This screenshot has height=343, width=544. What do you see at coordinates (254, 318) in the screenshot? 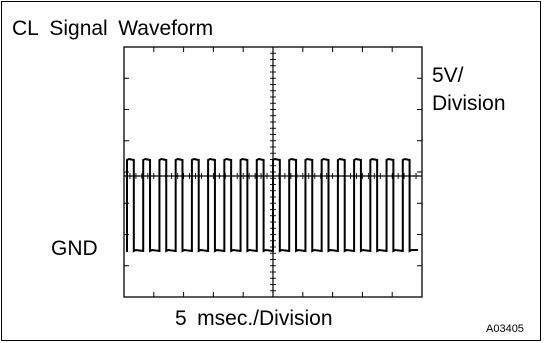
I see `time-scale-label: 5 msec./Division` at bounding box center [254, 318].